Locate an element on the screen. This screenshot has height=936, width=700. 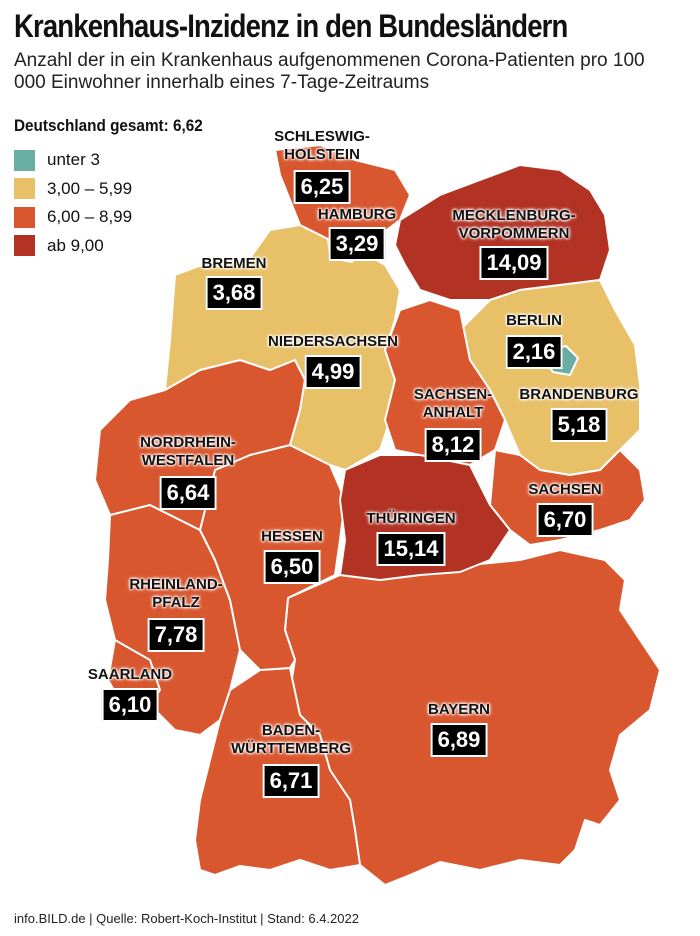
value-sachsen: 6,70 is located at coordinates (565, 520).